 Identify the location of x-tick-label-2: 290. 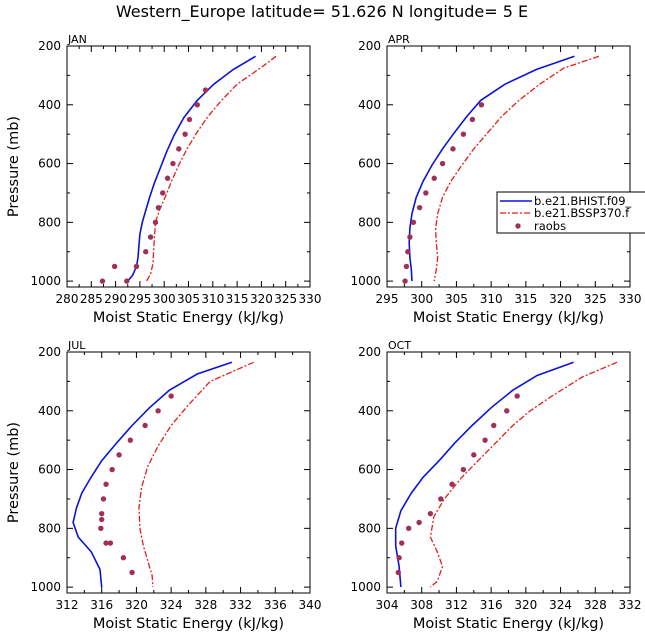
(115, 299).